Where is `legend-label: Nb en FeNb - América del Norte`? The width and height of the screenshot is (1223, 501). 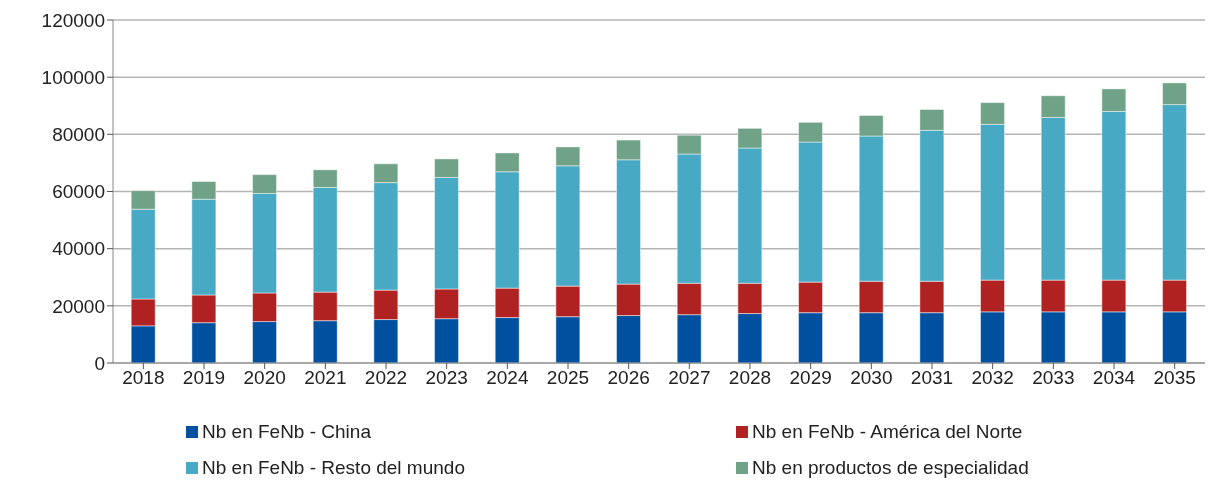
legend-label: Nb en FeNb - América del Norte is located at coordinates (887, 432).